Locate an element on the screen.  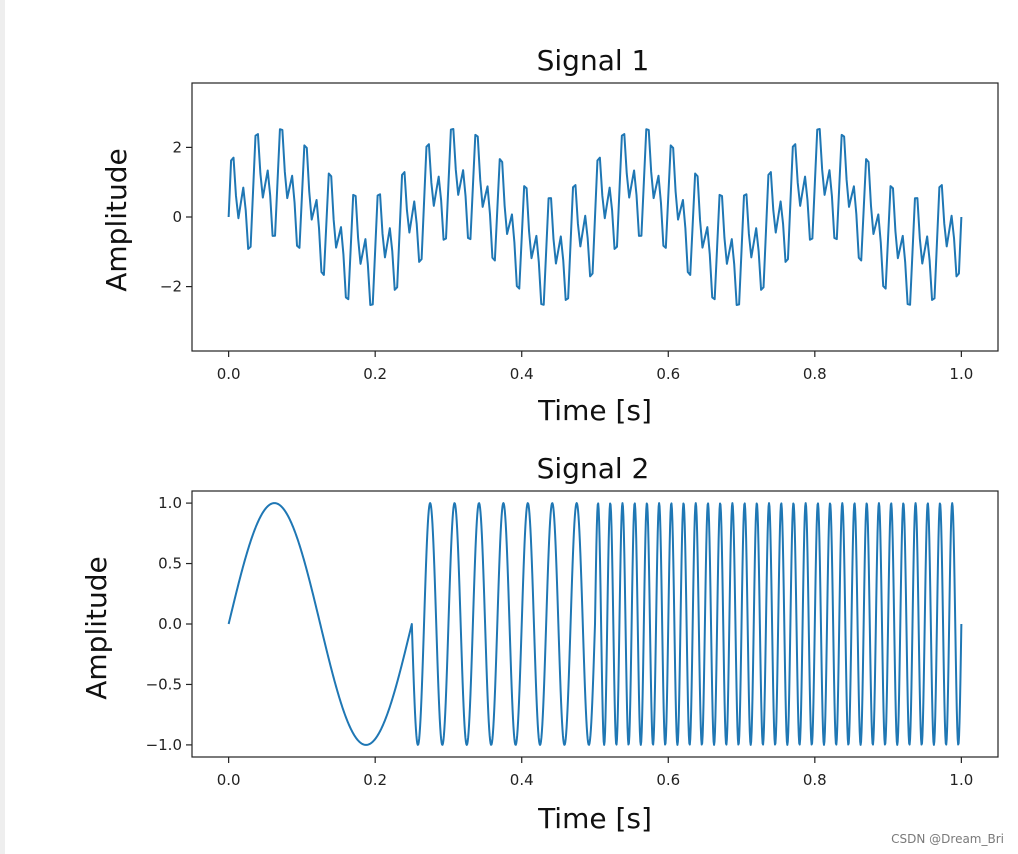
y-tick-label: −0.5 is located at coordinates (164, 684).